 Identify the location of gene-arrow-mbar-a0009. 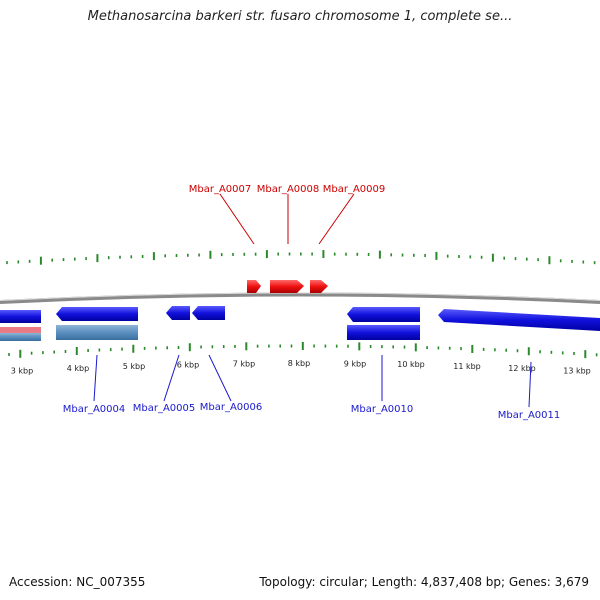
(319, 286).